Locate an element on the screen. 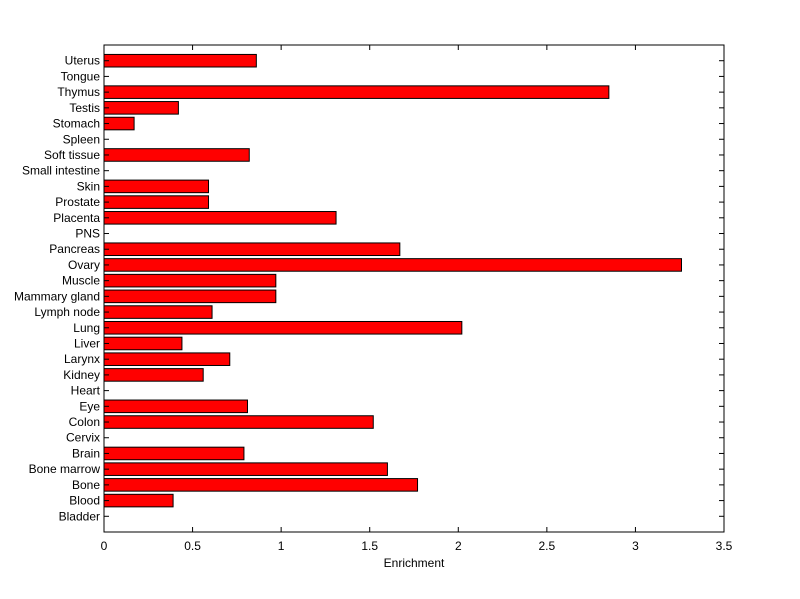 This screenshot has width=800, height=599. y-tick-label: Muscle is located at coordinates (81, 281).